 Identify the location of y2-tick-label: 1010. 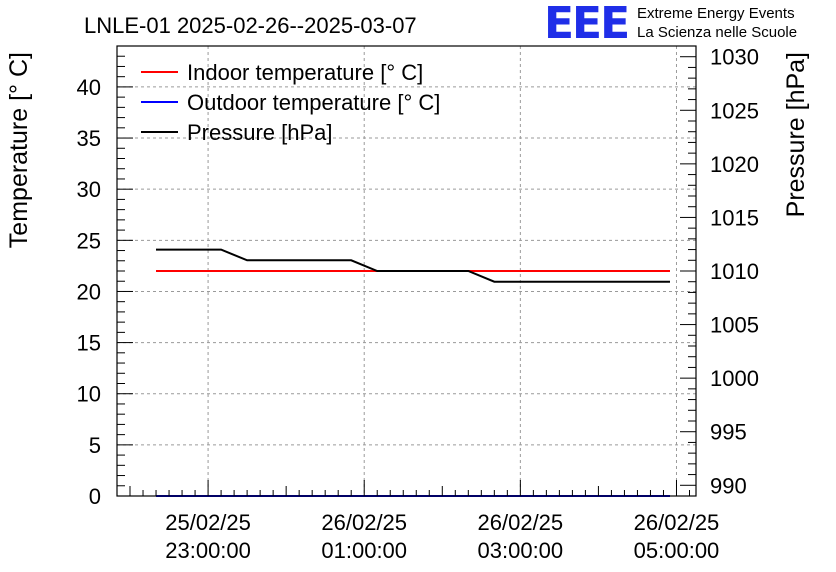
(734, 271).